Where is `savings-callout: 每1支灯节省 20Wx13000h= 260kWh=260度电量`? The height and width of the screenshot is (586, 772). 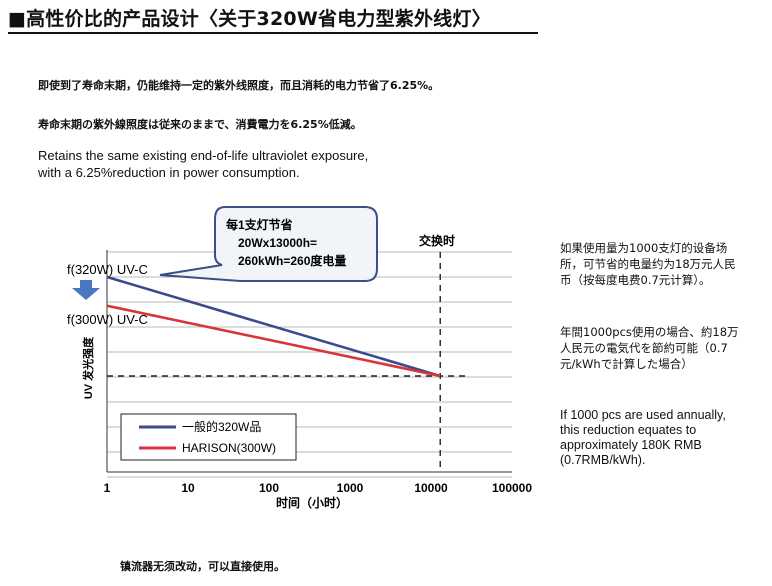
savings-callout: 每1支灯节省 20Wx13000h= 260kWh=260度电量 is located at coordinates (268, 244).